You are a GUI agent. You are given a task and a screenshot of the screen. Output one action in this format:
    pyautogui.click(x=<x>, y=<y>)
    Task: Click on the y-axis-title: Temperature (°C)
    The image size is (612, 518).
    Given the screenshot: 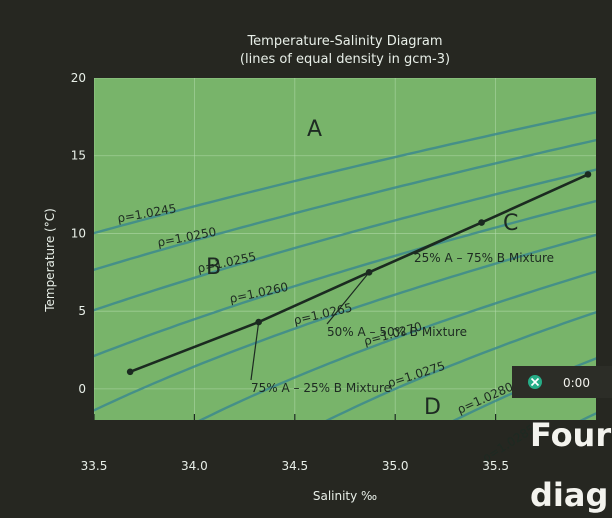 What is the action you would take?
    pyautogui.click(x=50, y=260)
    